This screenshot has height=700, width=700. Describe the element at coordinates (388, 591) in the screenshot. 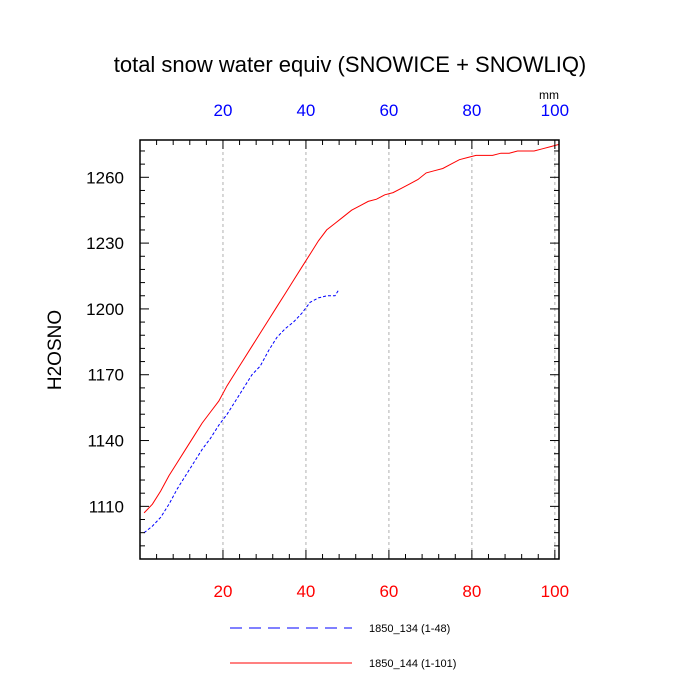

I see `x-tick-label-bottom: 60` at that location.